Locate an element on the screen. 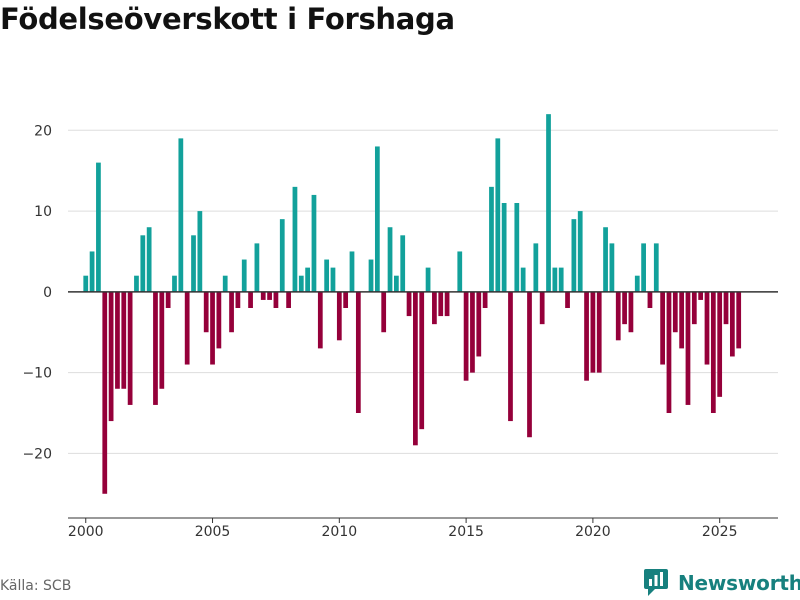 This screenshot has width=800, height=600. brand-logo: Newsworthy is located at coordinates (722, 583).